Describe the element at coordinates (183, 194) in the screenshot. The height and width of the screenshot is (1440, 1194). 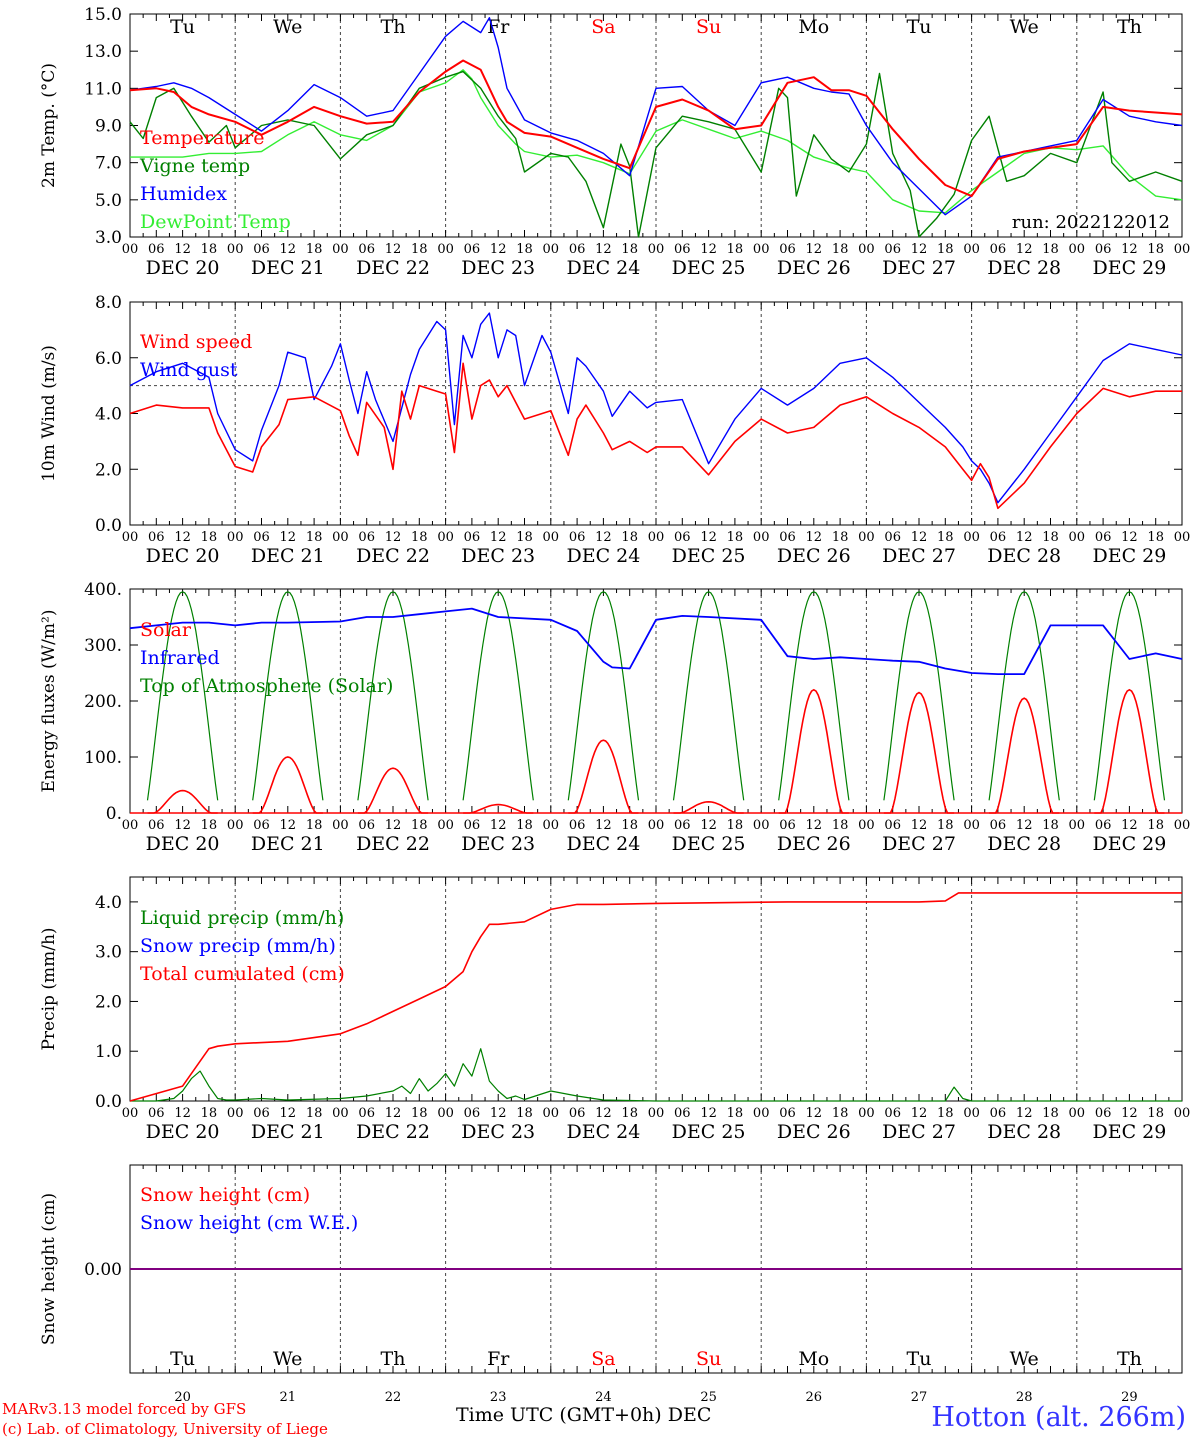
I see `panel-0-legend-humidex: Humidex` at that location.